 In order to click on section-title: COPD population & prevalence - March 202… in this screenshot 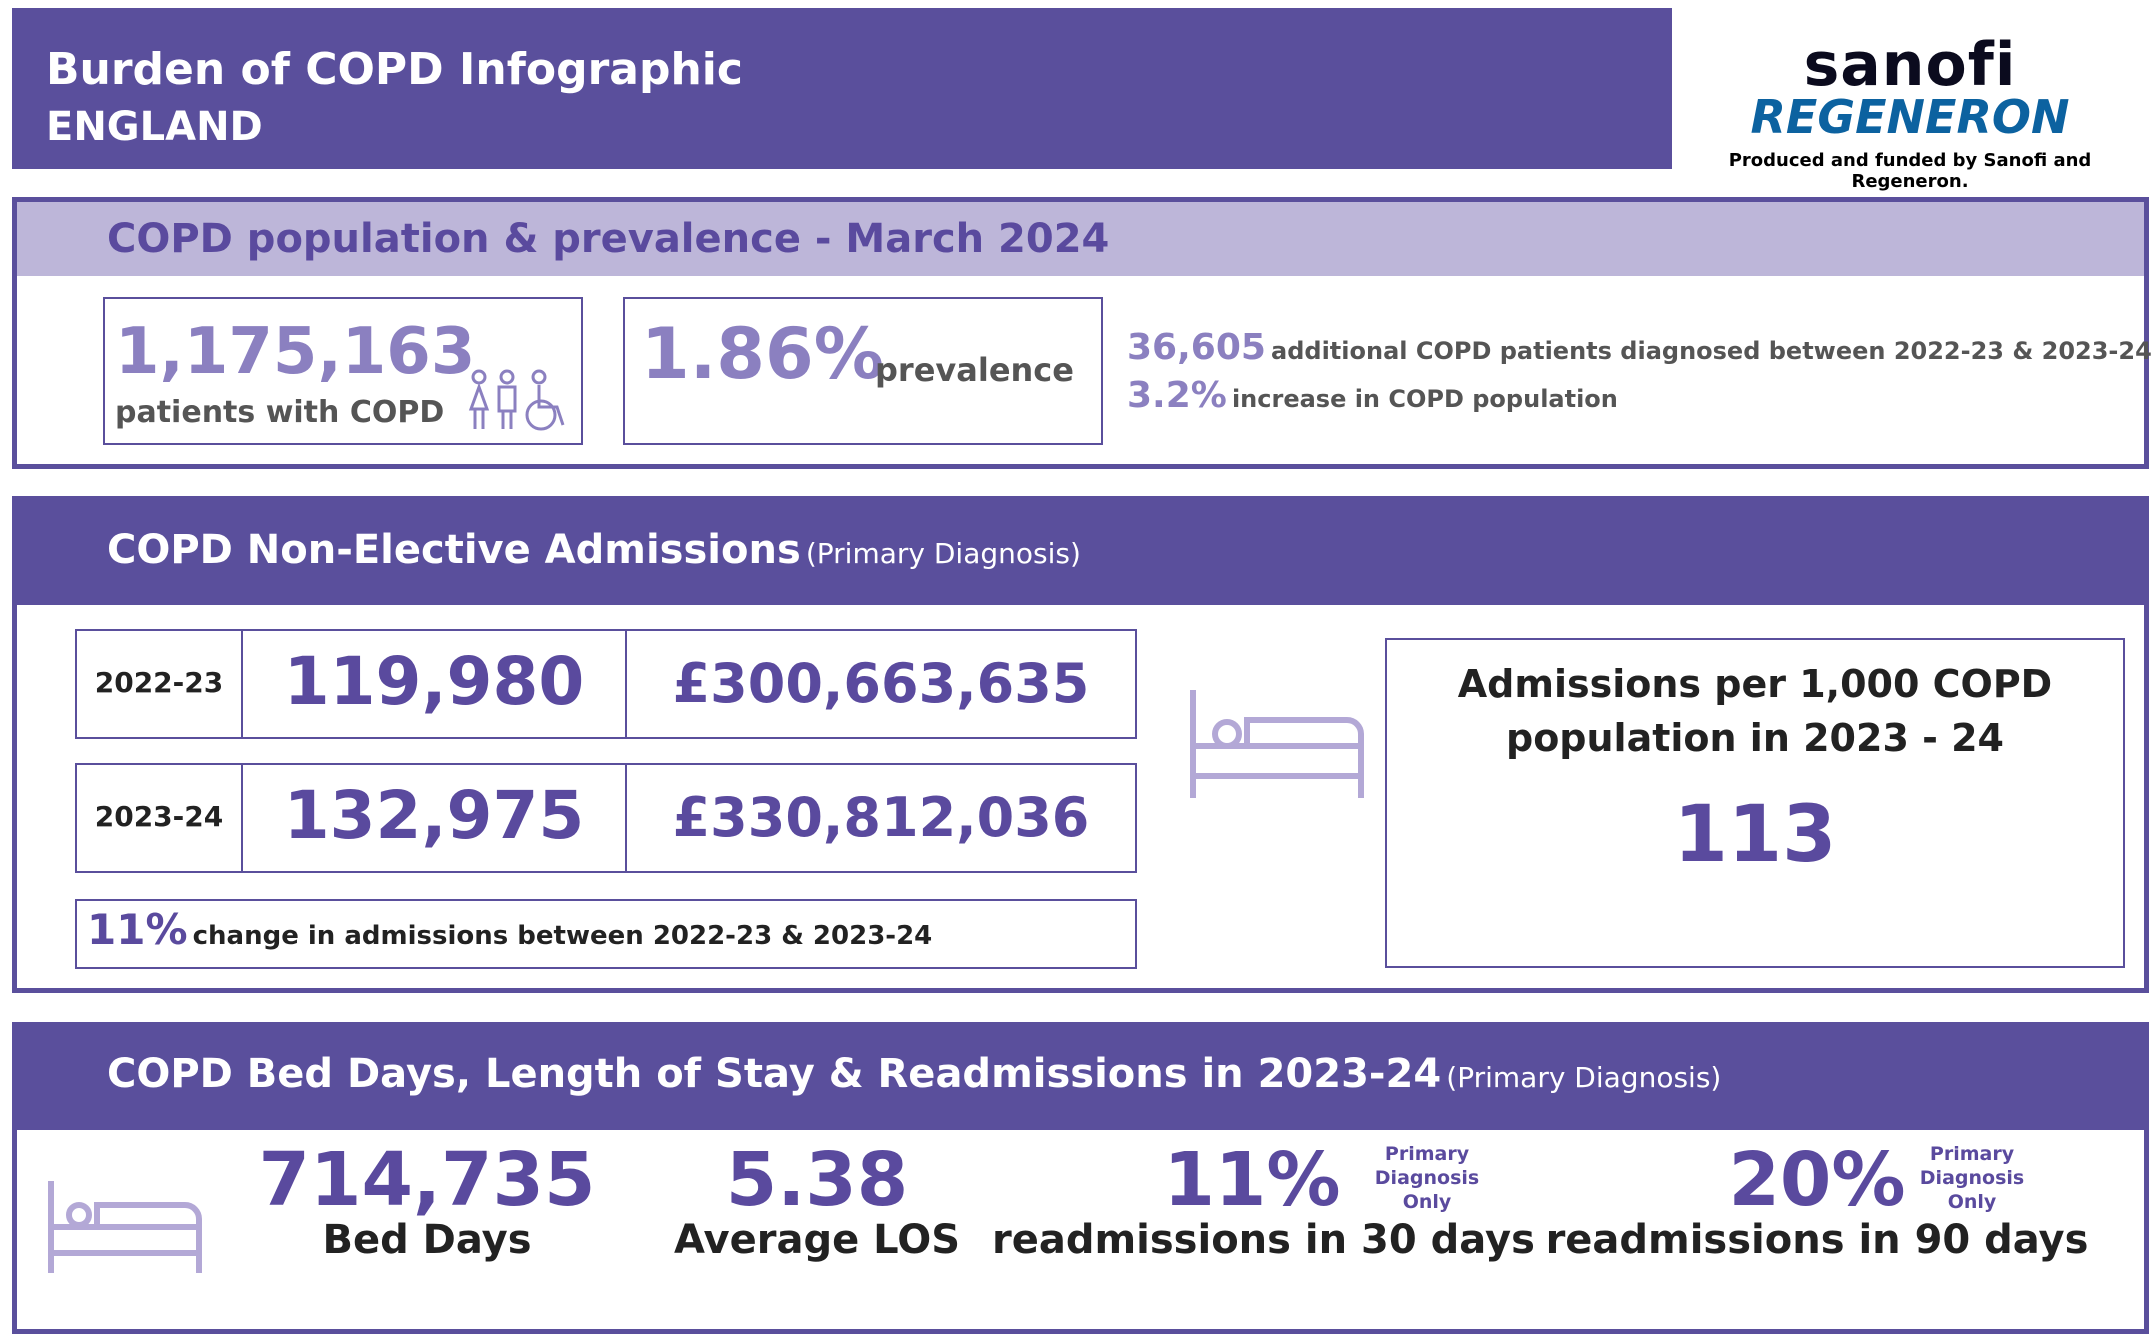, I will do `click(608, 239)`.